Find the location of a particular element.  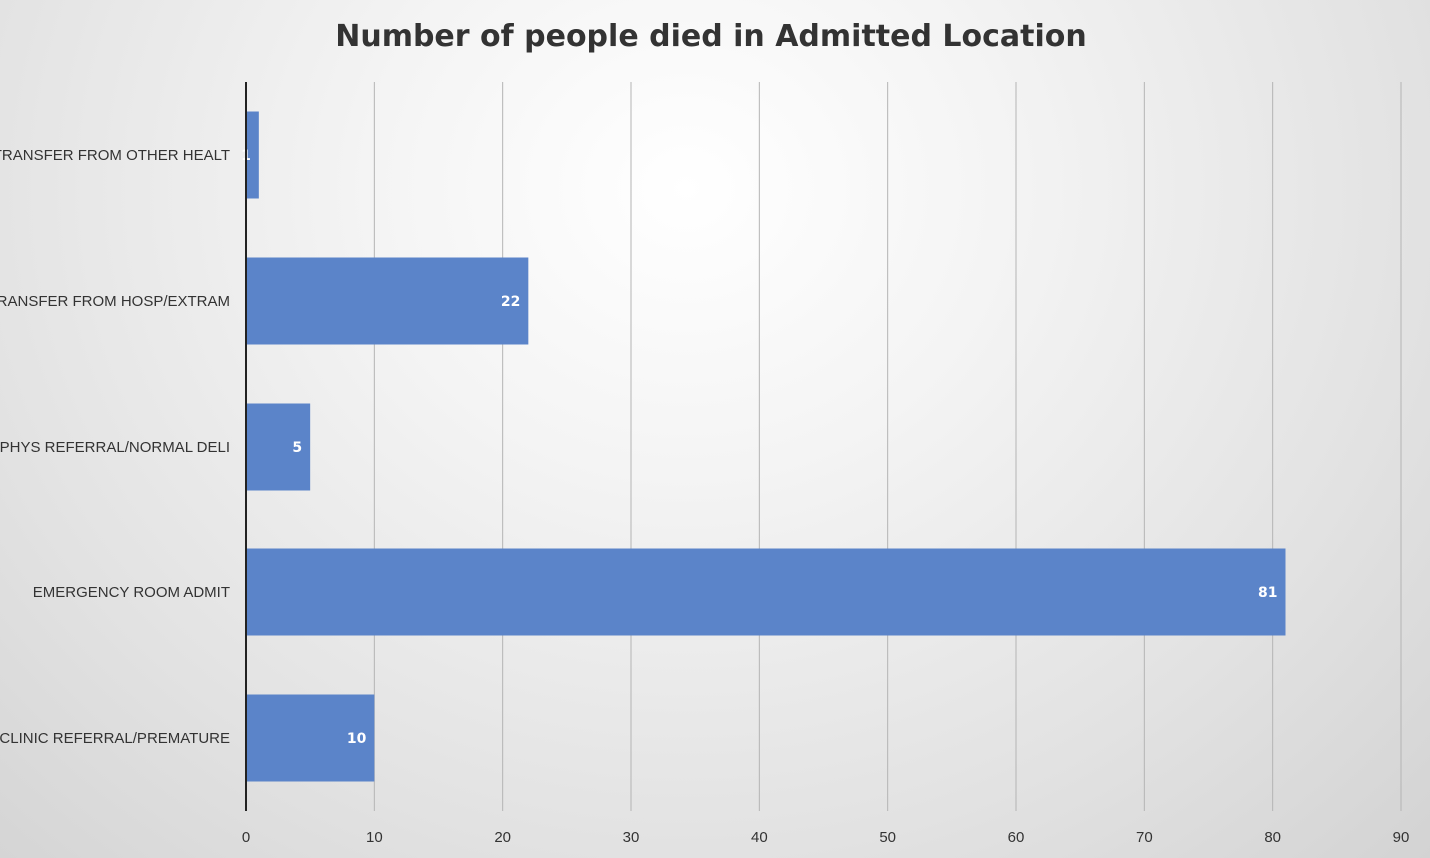

x-tick-label: 70 is located at coordinates (1144, 837).